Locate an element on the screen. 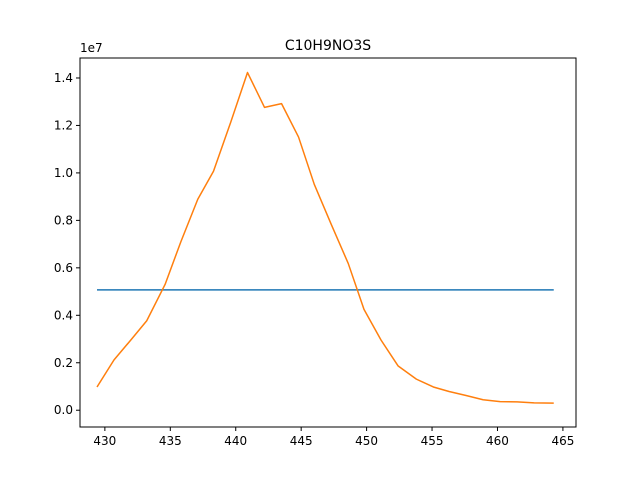 This screenshot has width=640, height=480. x-tick-label: 430 is located at coordinates (104, 441).